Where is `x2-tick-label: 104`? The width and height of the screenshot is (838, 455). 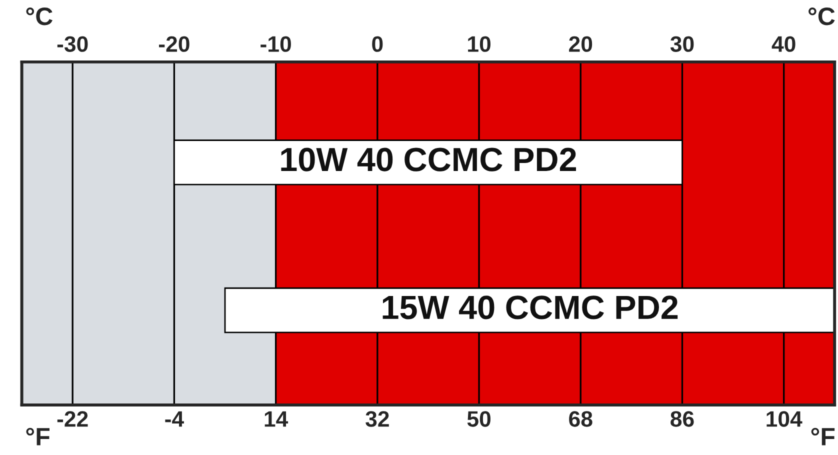
x2-tick-label: 104 is located at coordinates (784, 419).